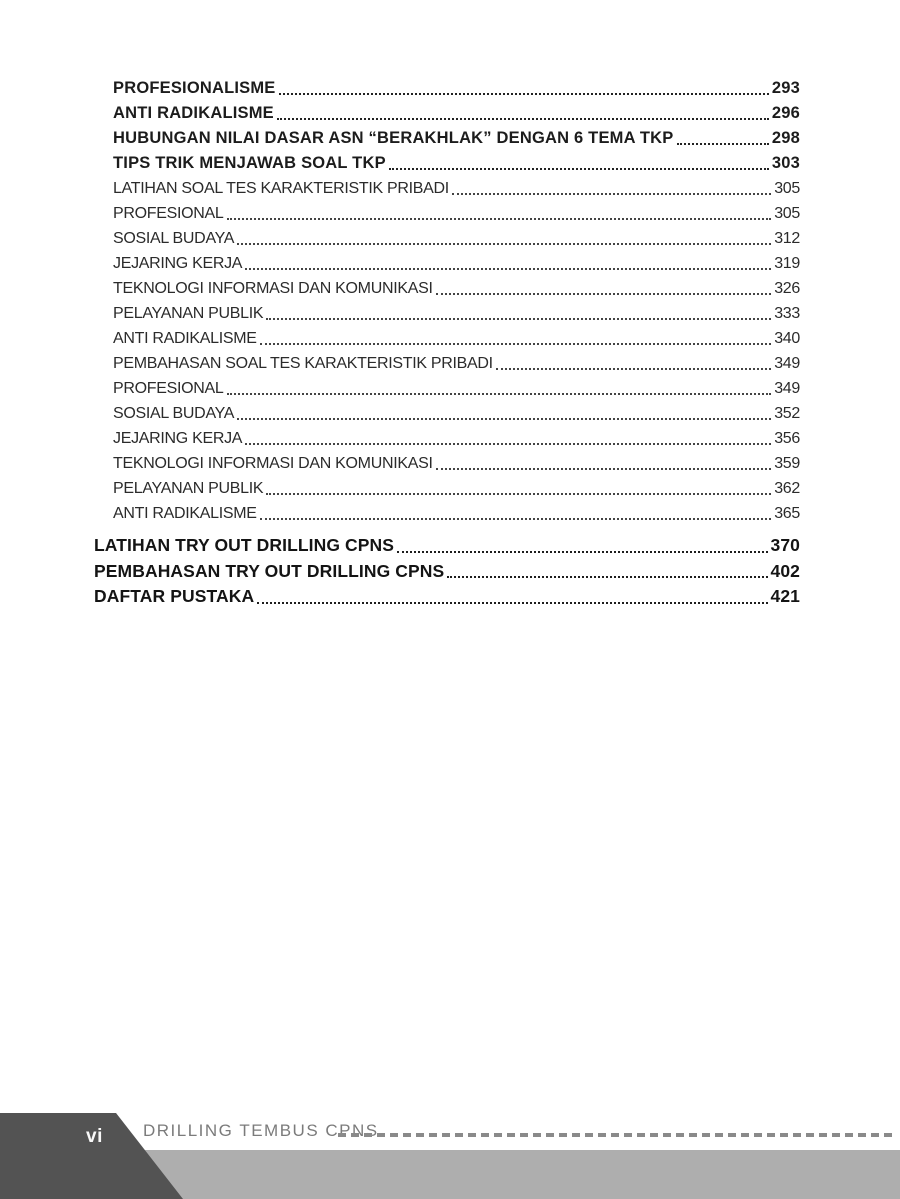  I want to click on toc-entry: JEJARING KERJA 356, so click(456, 438).